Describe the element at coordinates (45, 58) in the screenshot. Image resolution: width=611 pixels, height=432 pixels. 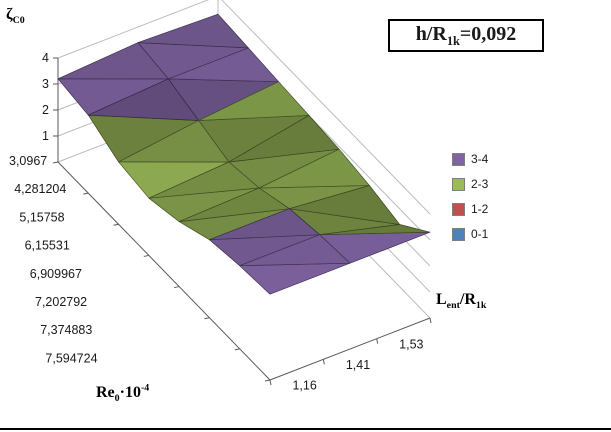
I see `z-axis-tick-label: 4` at that location.